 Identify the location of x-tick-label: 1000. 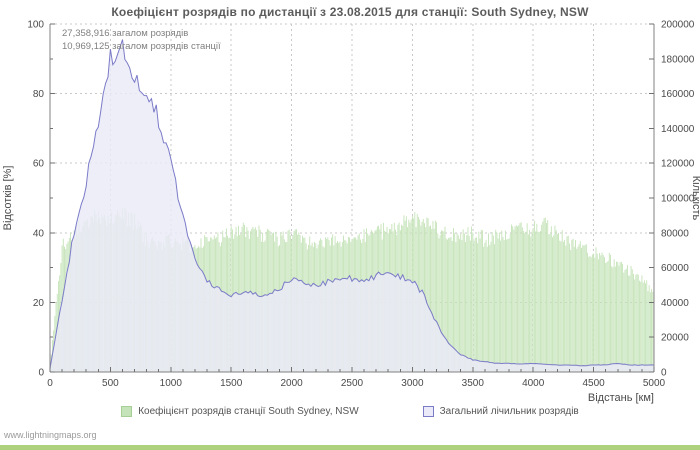
(171, 383).